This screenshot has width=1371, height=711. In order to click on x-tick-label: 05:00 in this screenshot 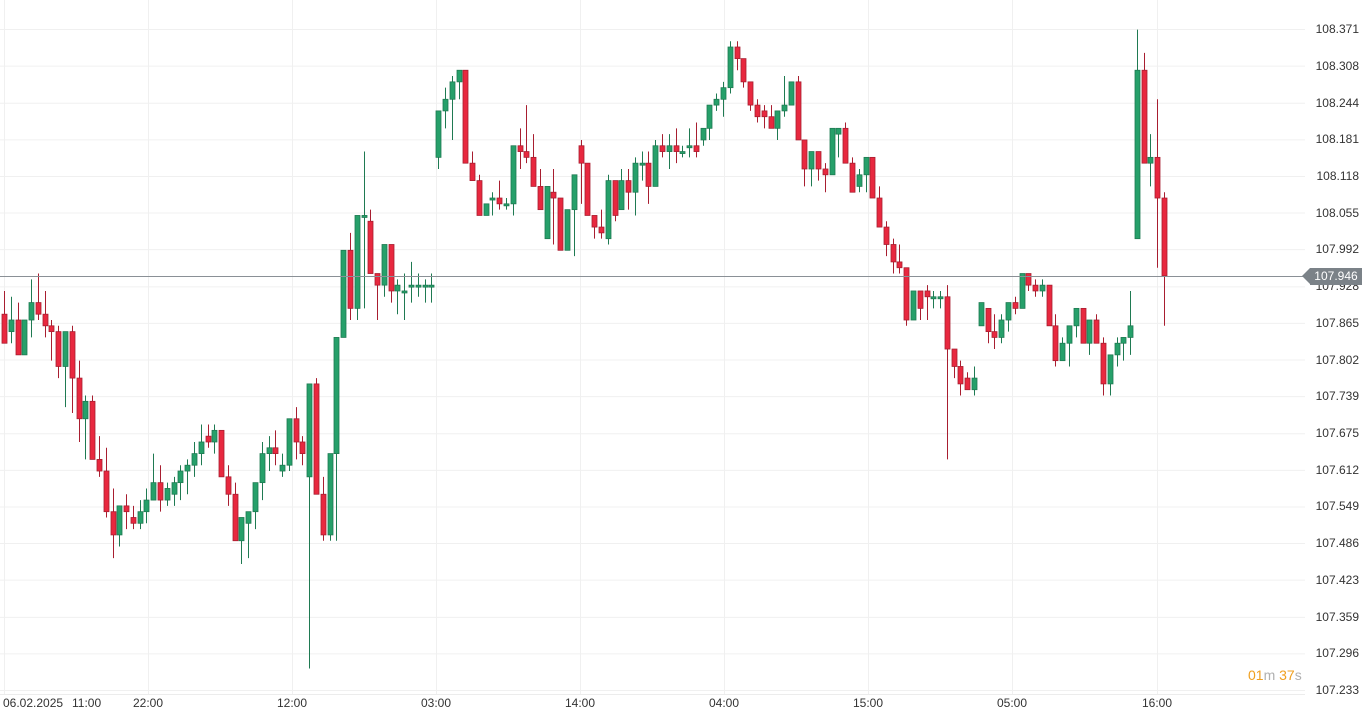, I will do `click(1012, 703)`.